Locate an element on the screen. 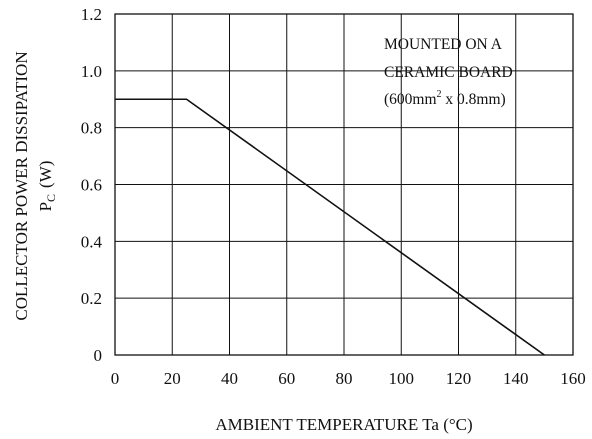 The height and width of the screenshot is (439, 592). y-tick-label: 1.2 is located at coordinates (91, 14).